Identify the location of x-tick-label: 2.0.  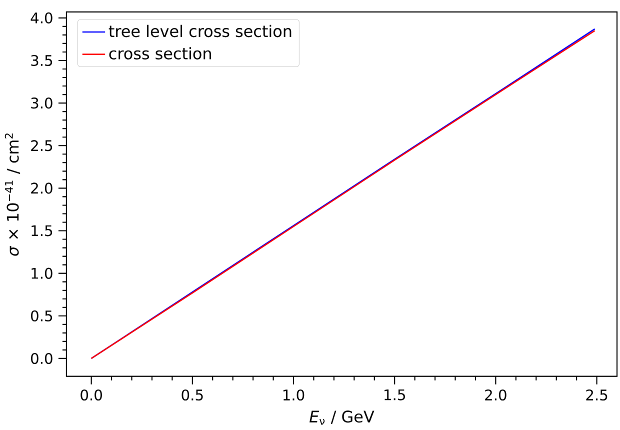
(495, 395).